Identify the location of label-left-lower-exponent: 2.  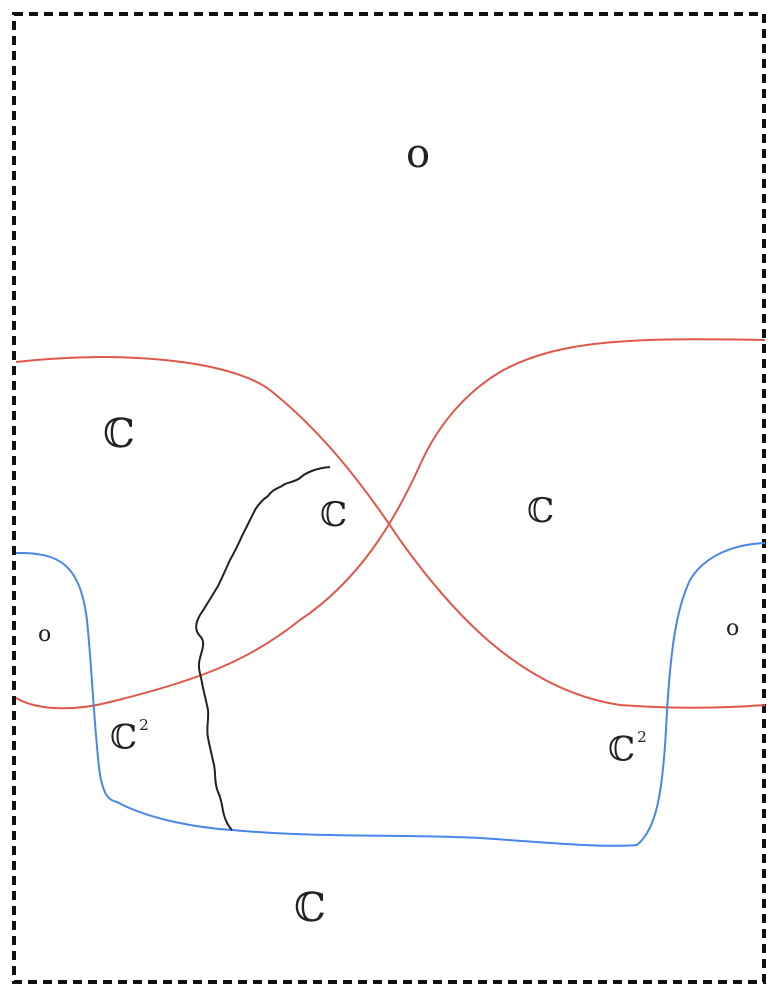
(144, 725).